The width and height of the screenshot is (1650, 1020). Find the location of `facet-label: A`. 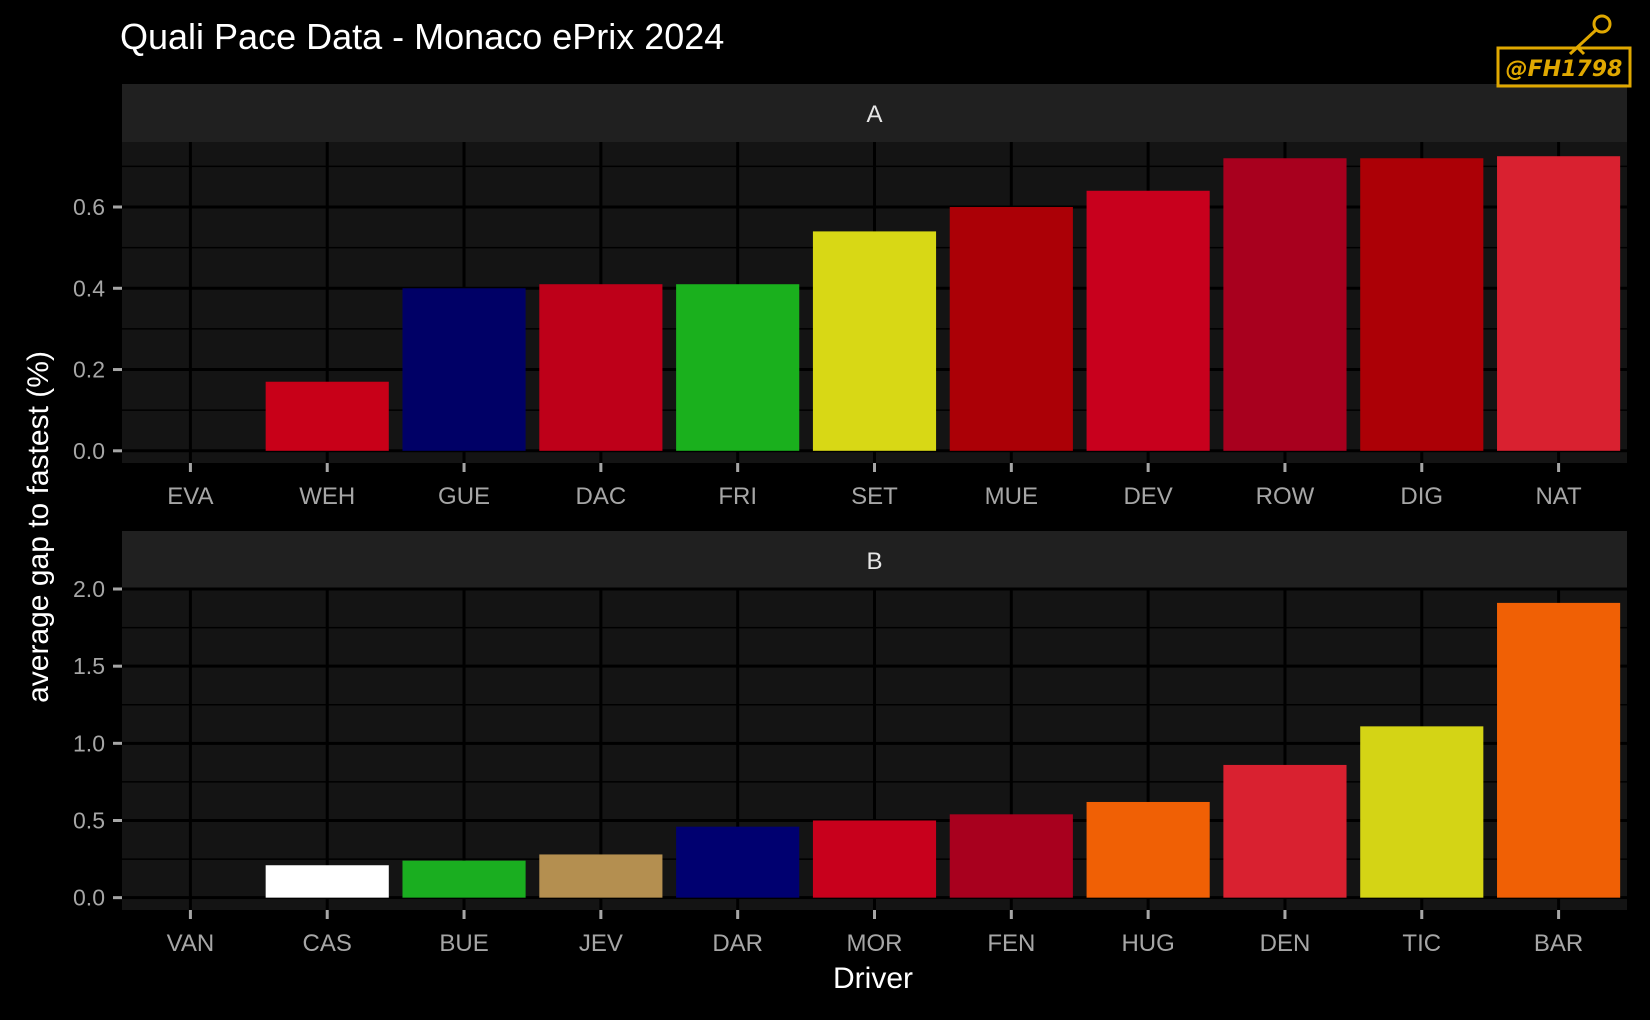

facet-label: A is located at coordinates (874, 114).